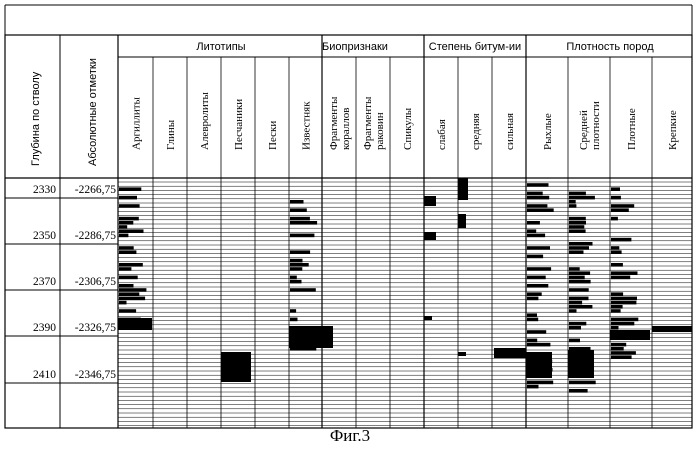 The image size is (700, 451). Describe the element at coordinates (137, 123) in the screenshot. I see `subcolumn-header: Аргиллиты` at that location.